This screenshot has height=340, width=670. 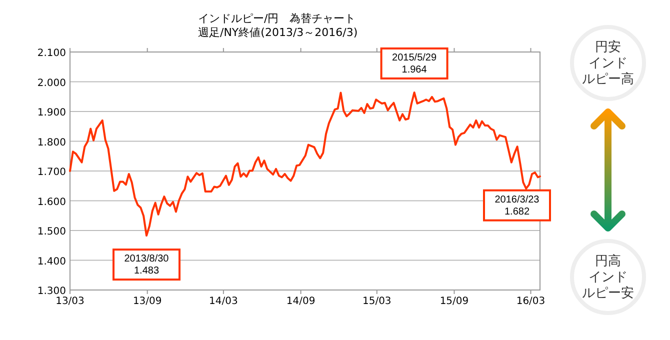 What do you see at coordinates (51, 202) in the screenshot?
I see `y-tick-label: 1.600` at bounding box center [51, 202].